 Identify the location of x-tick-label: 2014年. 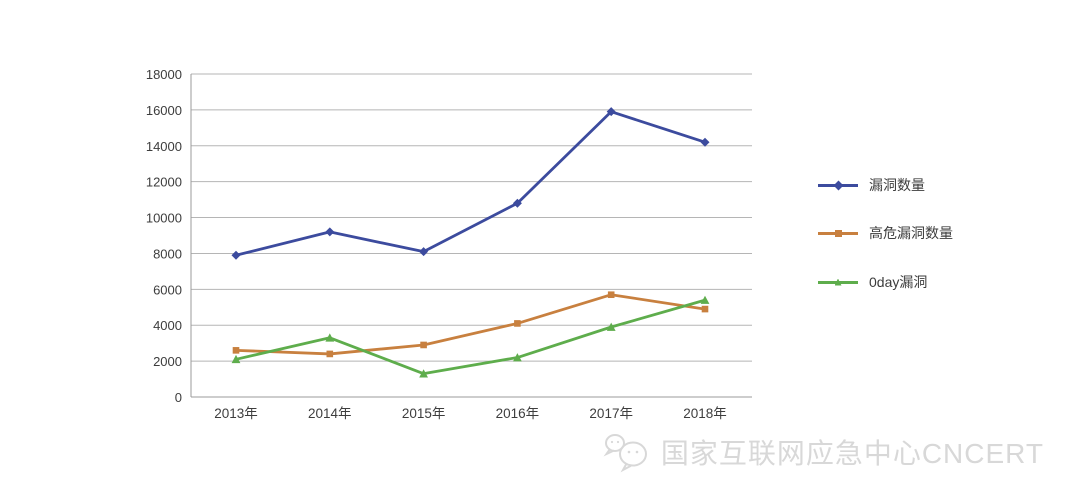
(330, 413).